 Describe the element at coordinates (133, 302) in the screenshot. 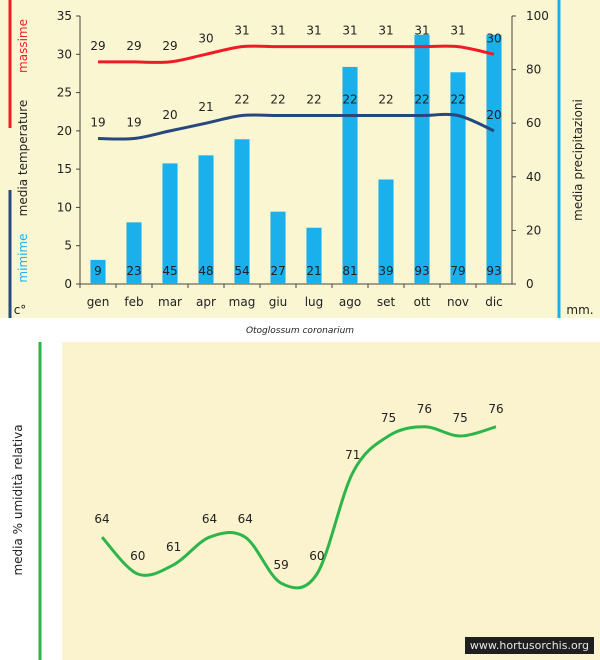

I see `x-tick-label: feb` at that location.